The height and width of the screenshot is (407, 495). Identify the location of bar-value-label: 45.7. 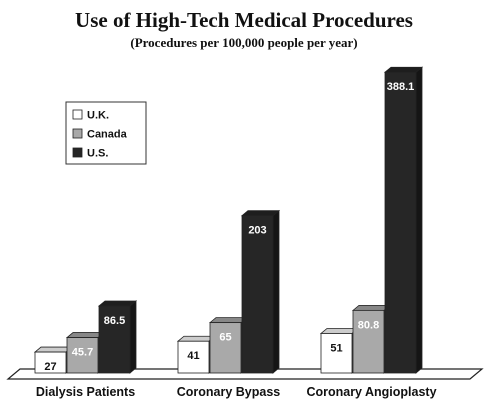
(82, 353).